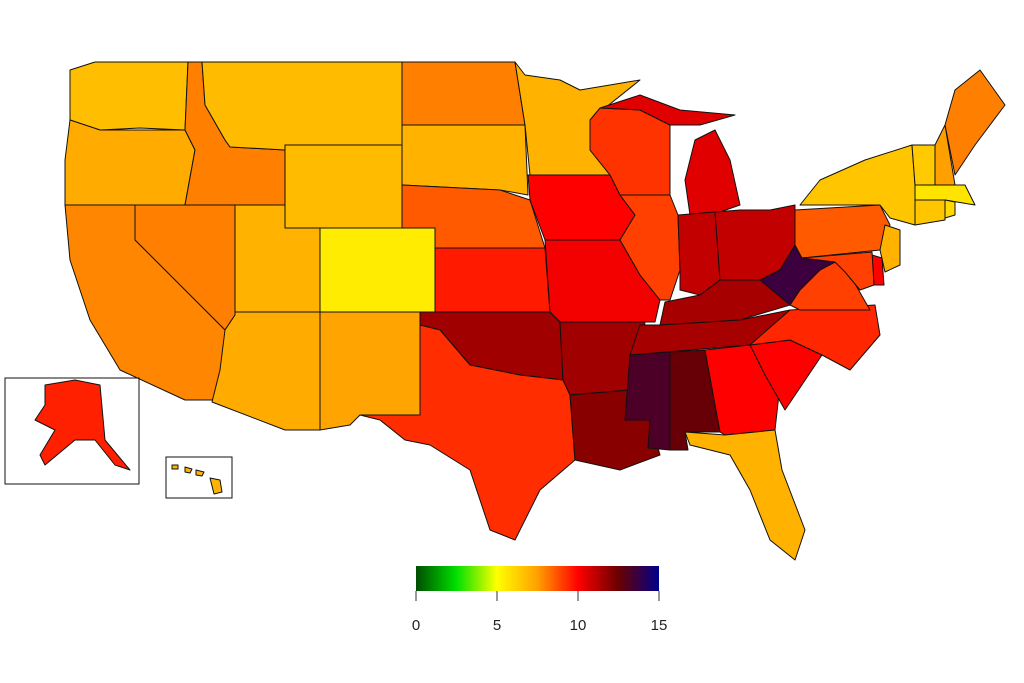 This screenshot has width=1024, height=683. Describe the element at coordinates (890, 248) in the screenshot. I see `state-nj` at that location.